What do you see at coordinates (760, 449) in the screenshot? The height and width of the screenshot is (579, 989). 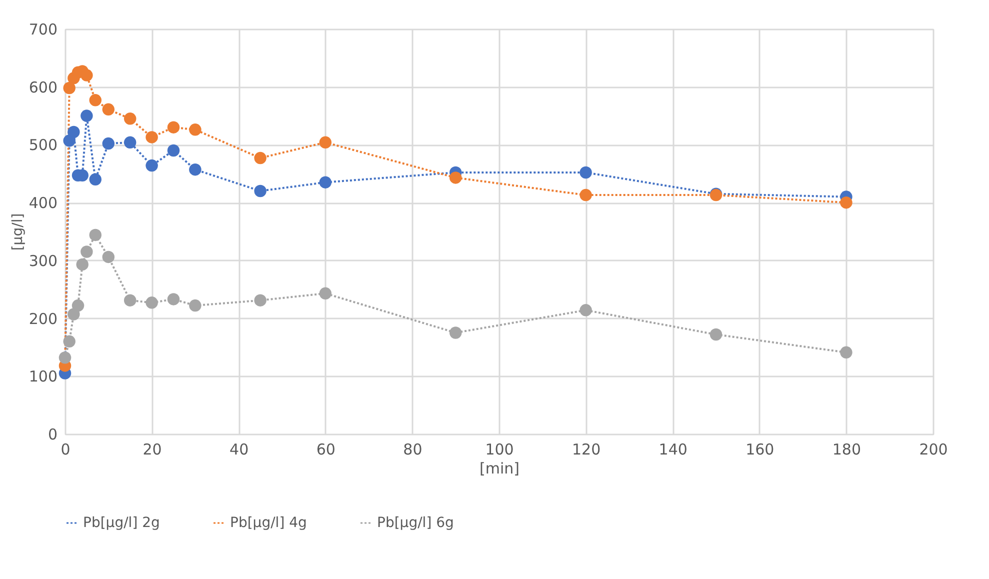 I see `x-tick-label: 160` at bounding box center [760, 449].